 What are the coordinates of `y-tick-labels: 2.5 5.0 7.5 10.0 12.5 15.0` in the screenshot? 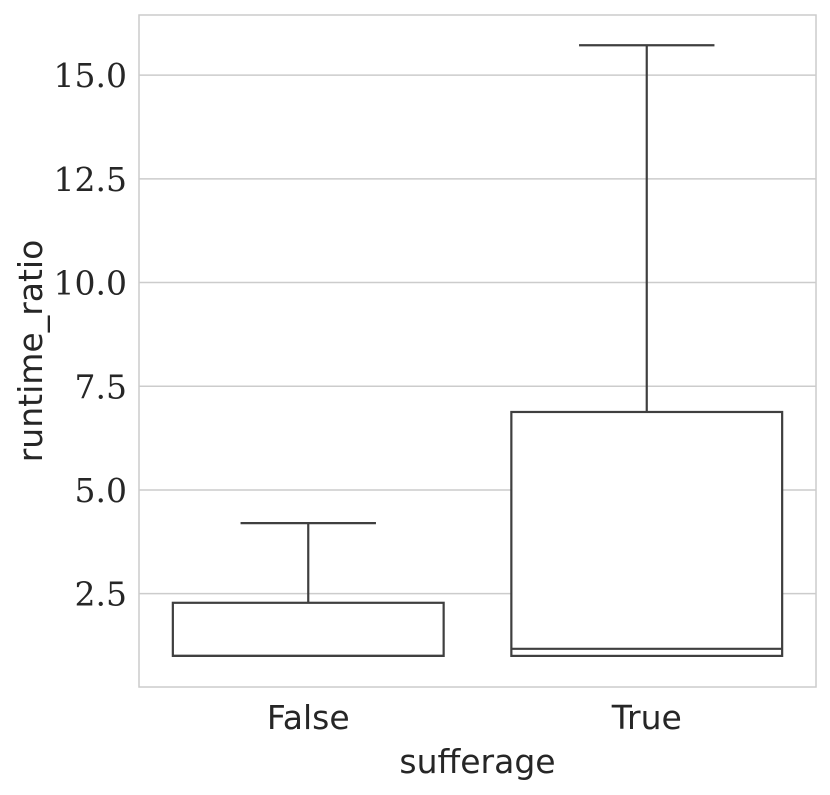 It's located at (90, 335).